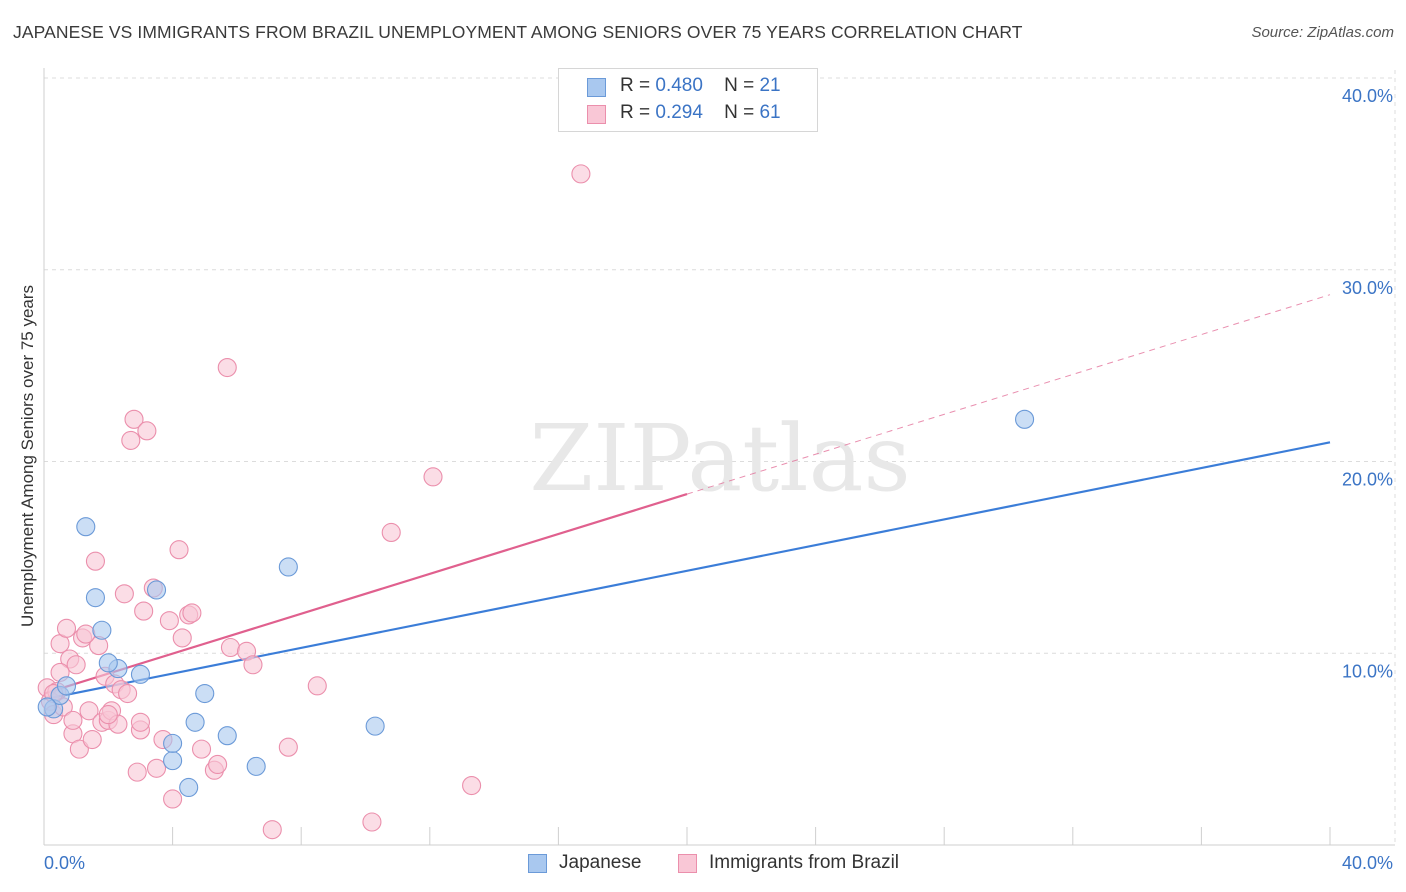  What do you see at coordinates (600, 862) in the screenshot?
I see `bottom-legend-label-japanese: Japanese` at bounding box center [600, 862].